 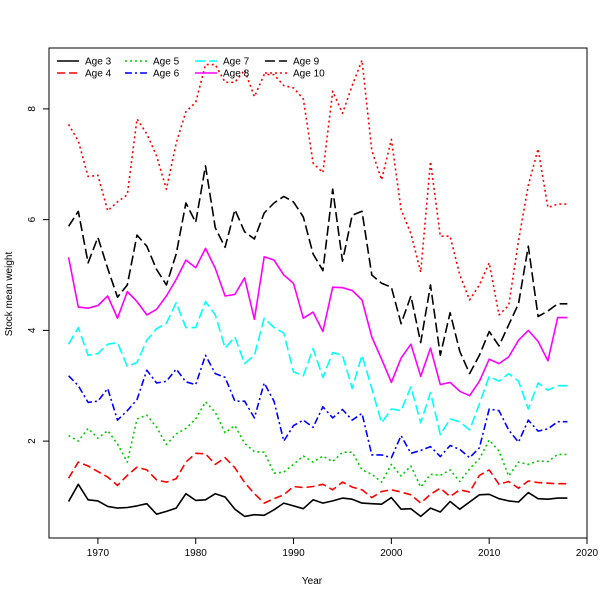 What do you see at coordinates (391, 553) in the screenshot?
I see `x-tick-label-2000: 2000` at bounding box center [391, 553].